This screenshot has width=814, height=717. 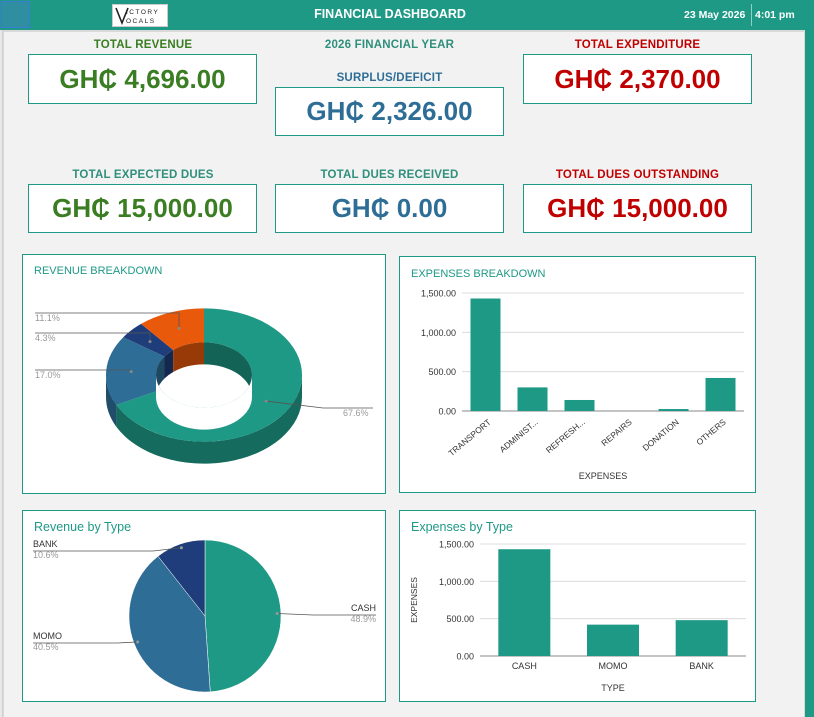 What do you see at coordinates (1, 373) in the screenshot?
I see `row-gutter` at bounding box center [1, 373].